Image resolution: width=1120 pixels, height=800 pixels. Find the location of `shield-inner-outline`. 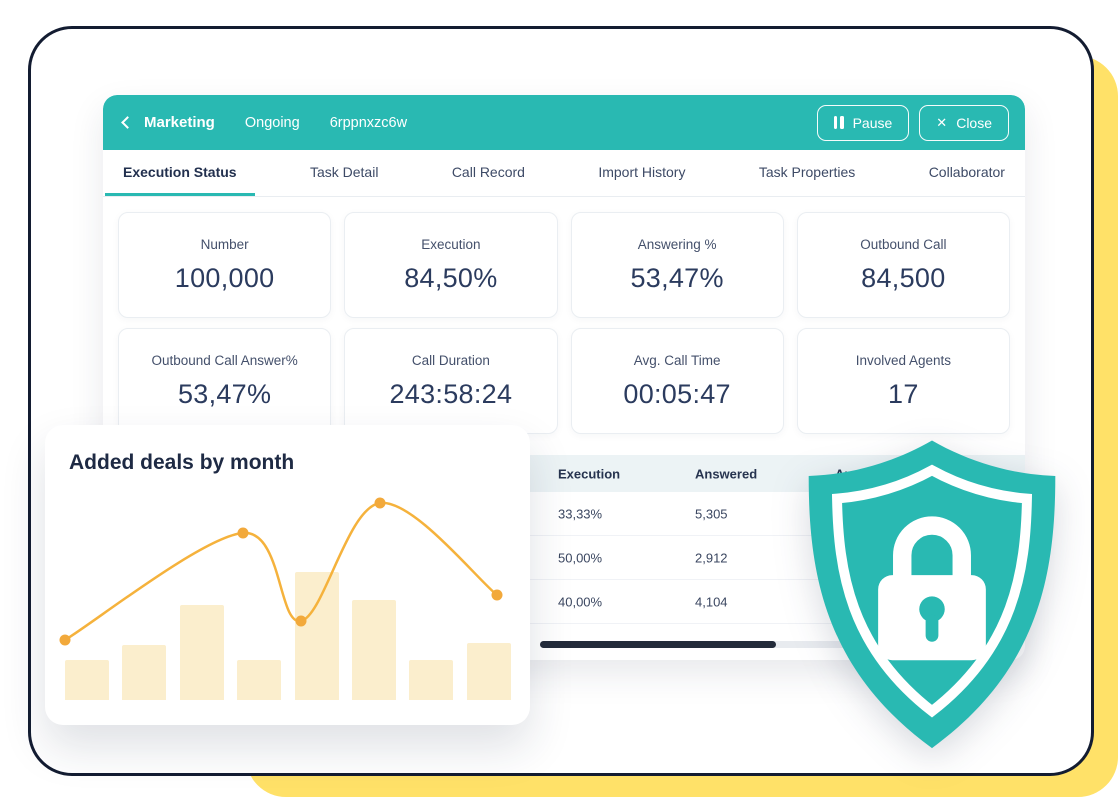

shield-inner-outline is located at coordinates (932, 591).